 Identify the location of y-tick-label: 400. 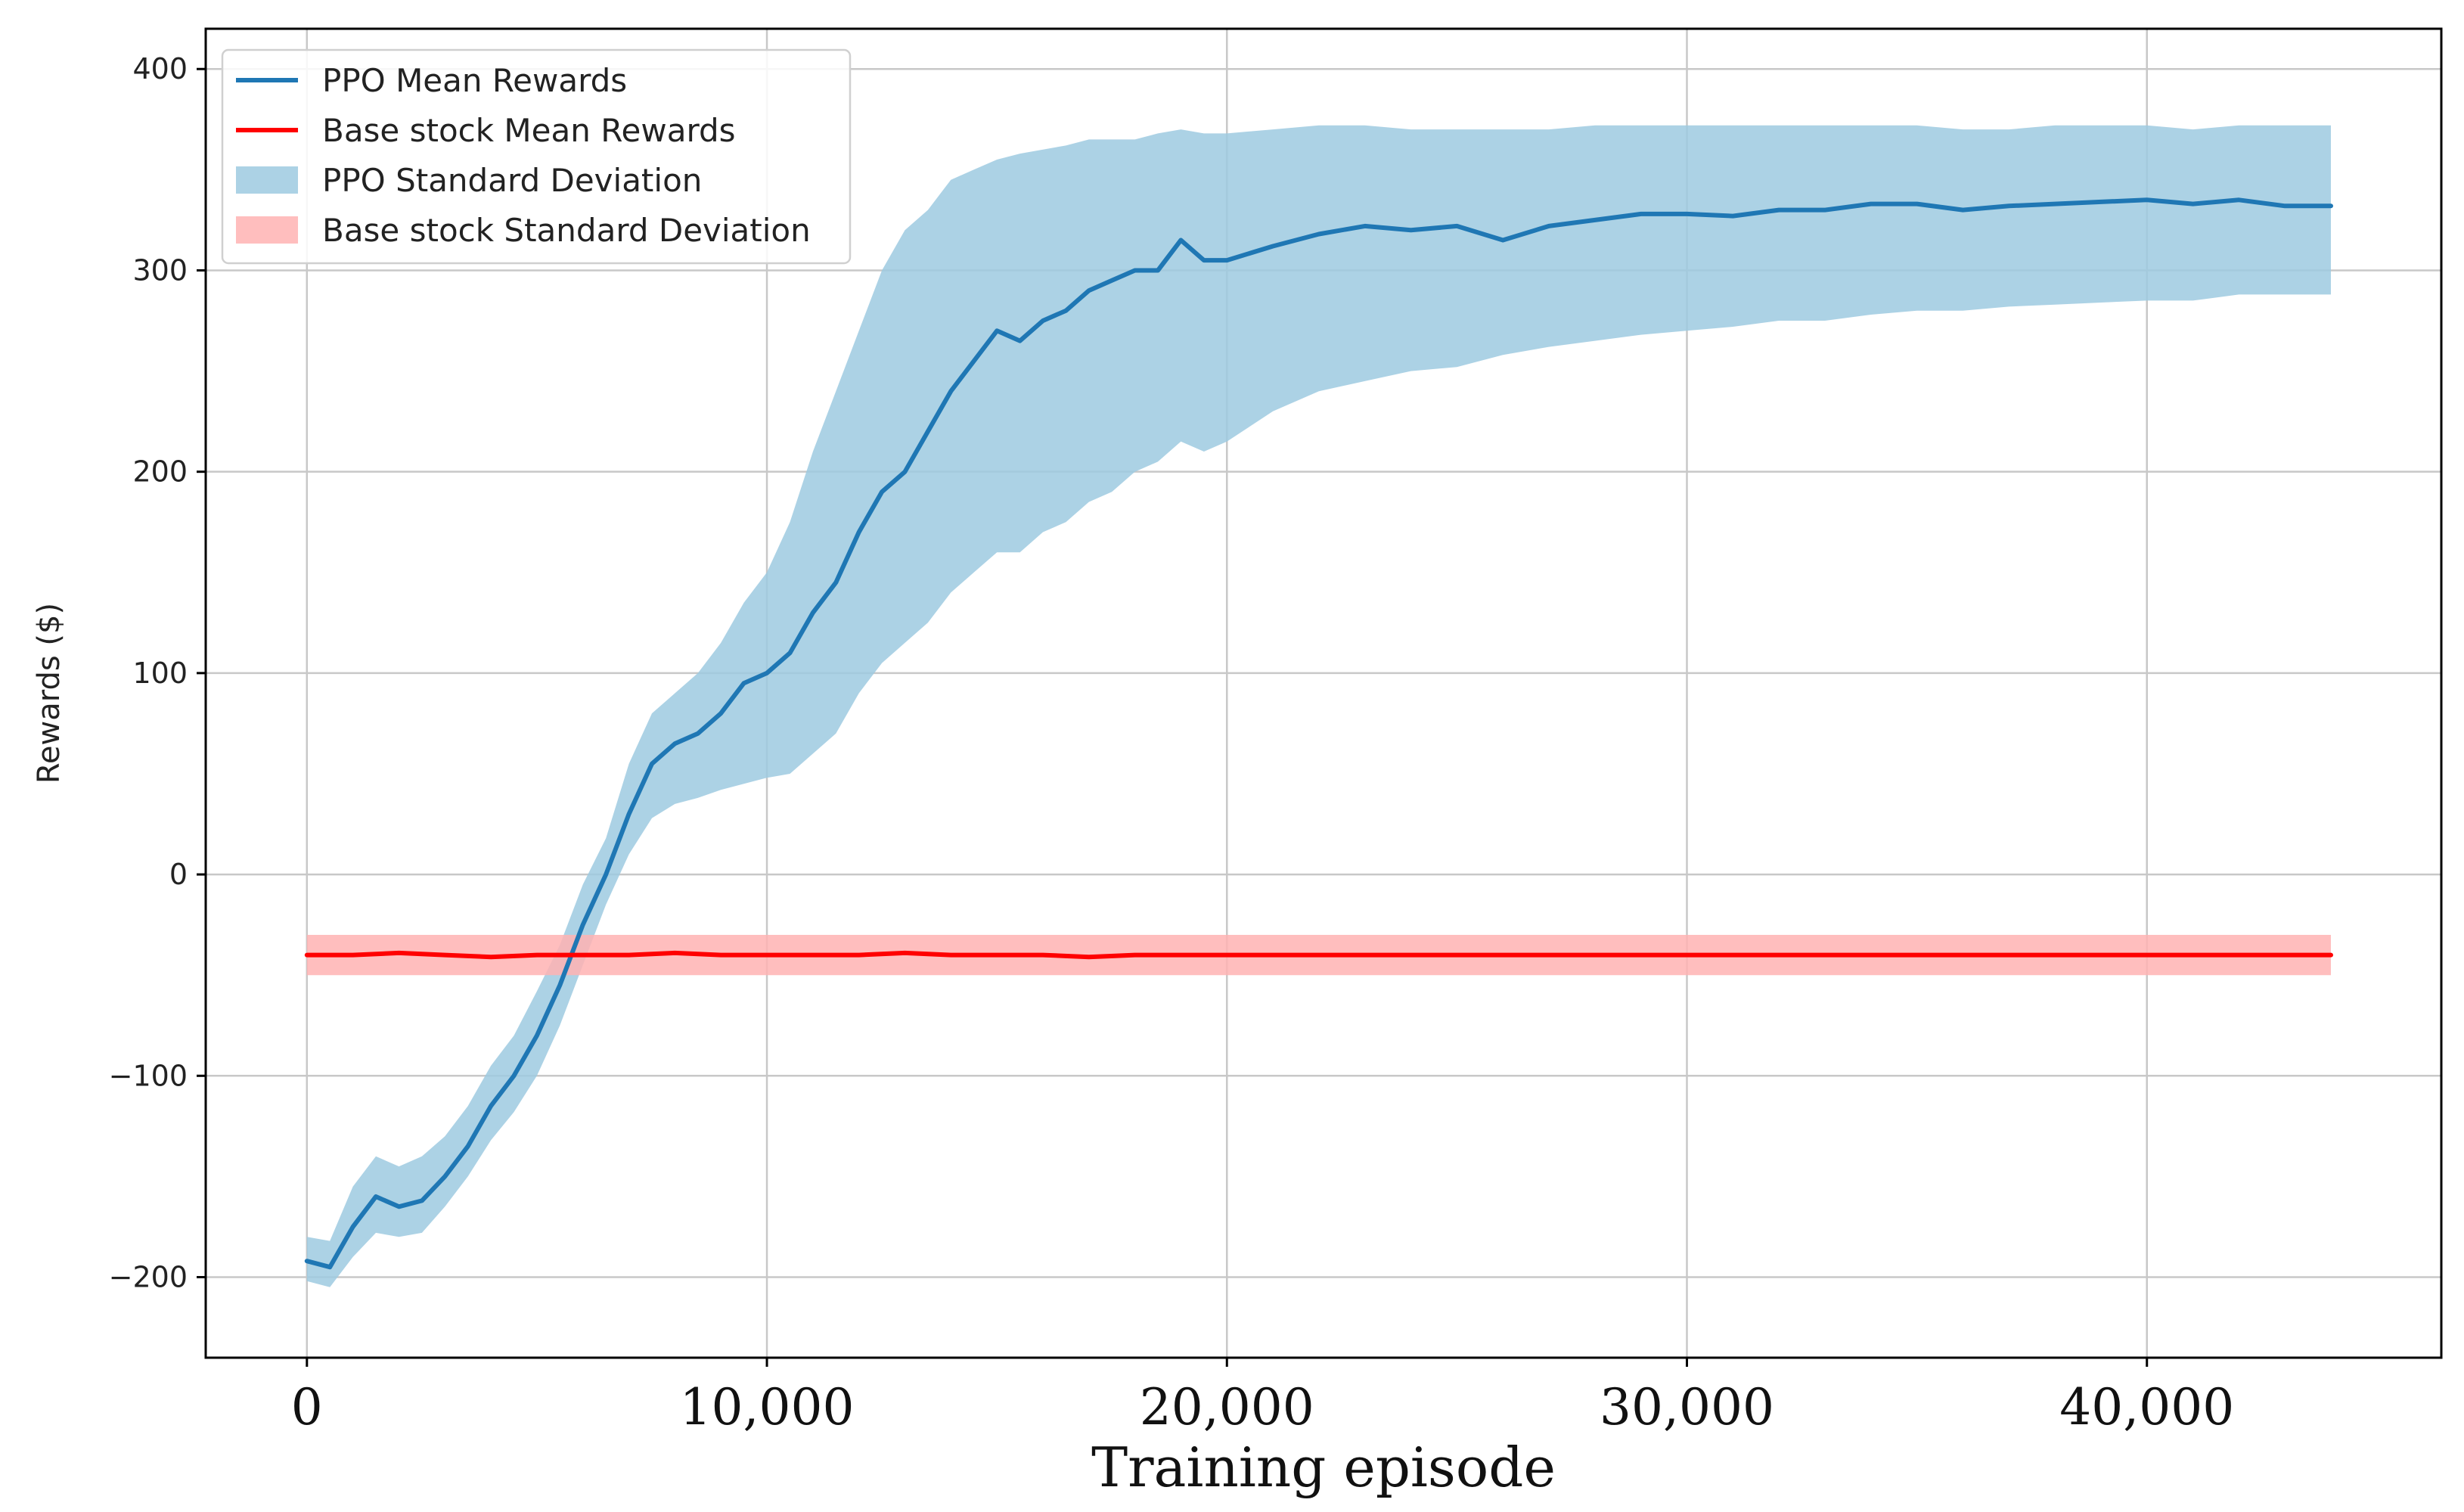
(160, 68).